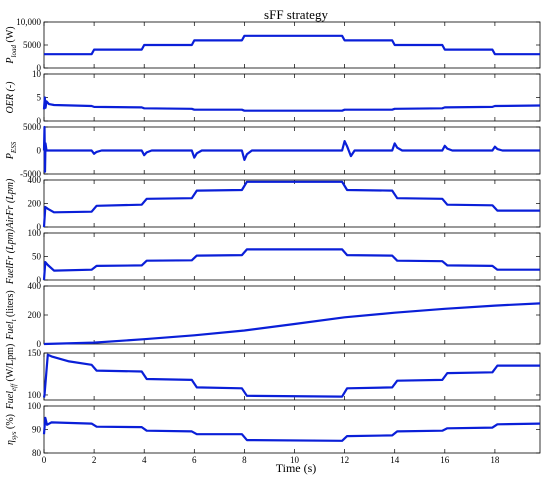 This screenshot has width=550, height=480. I want to click on y-label-sub: ESS, so click(14, 147).